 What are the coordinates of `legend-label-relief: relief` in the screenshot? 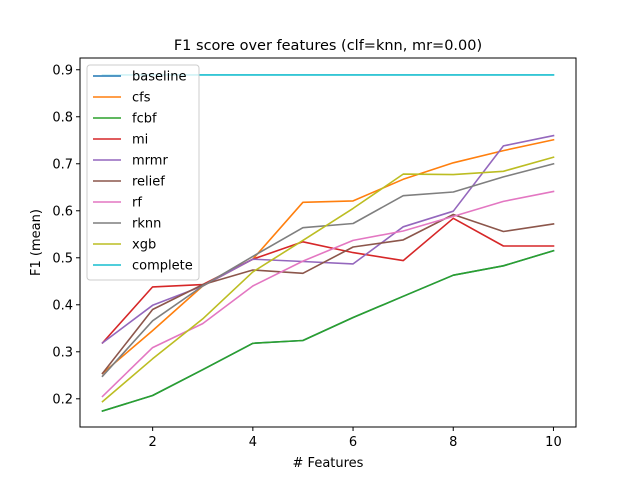 It's located at (148, 182).